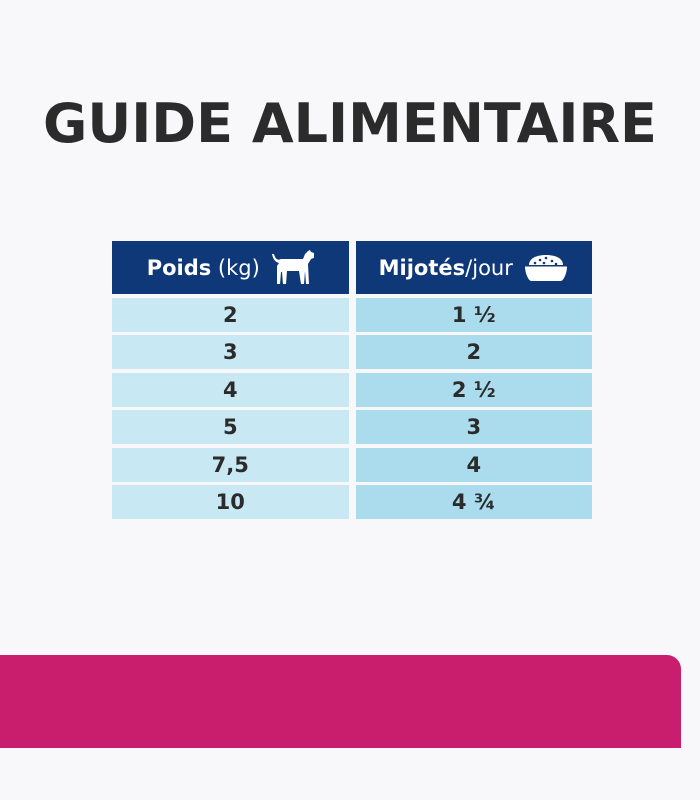 This screenshot has width=700, height=800. Describe the element at coordinates (235, 267) in the screenshot. I see `header-weight-unit: (kg)` at that location.